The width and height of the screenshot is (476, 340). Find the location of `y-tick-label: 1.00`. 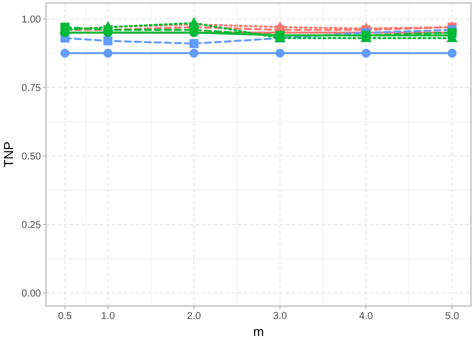

y-tick-label: 1.00 is located at coordinates (32, 20).